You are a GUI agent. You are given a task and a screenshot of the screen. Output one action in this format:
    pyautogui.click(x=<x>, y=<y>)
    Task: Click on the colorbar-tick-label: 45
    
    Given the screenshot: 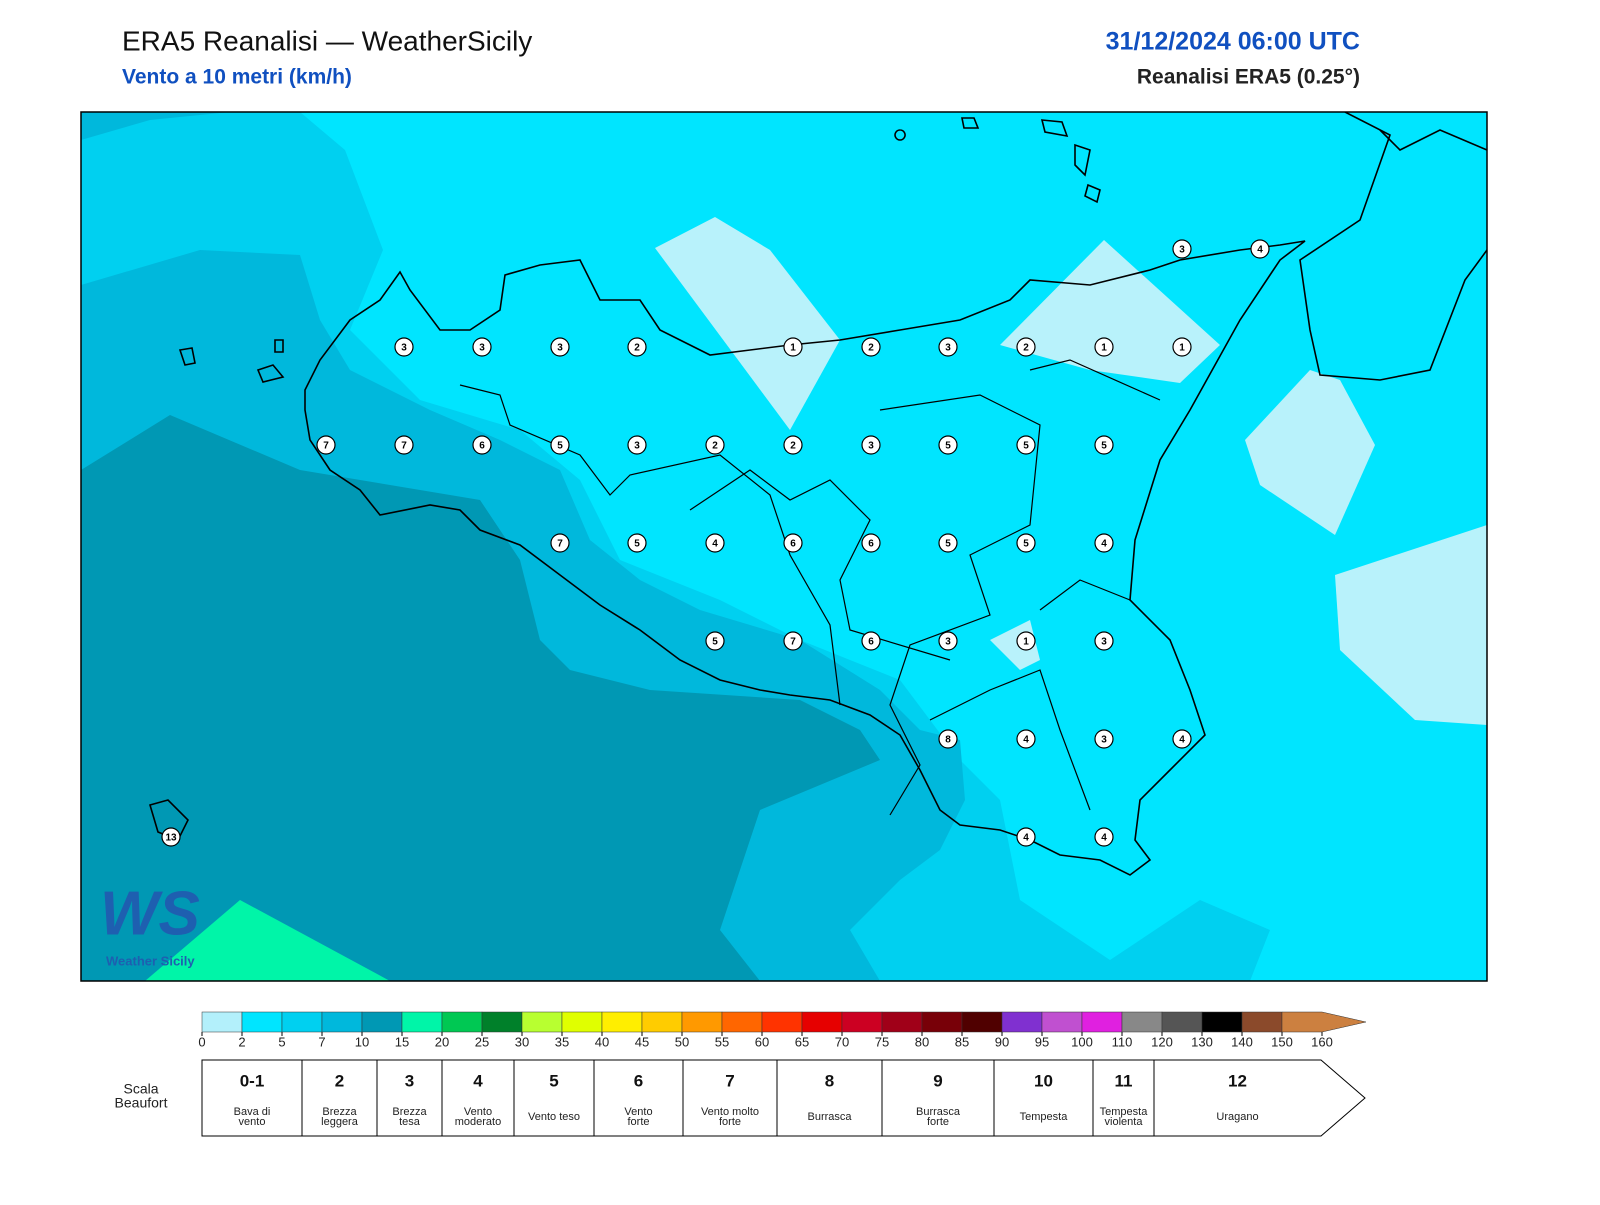 What is the action you would take?
    pyautogui.click(x=642, y=1041)
    